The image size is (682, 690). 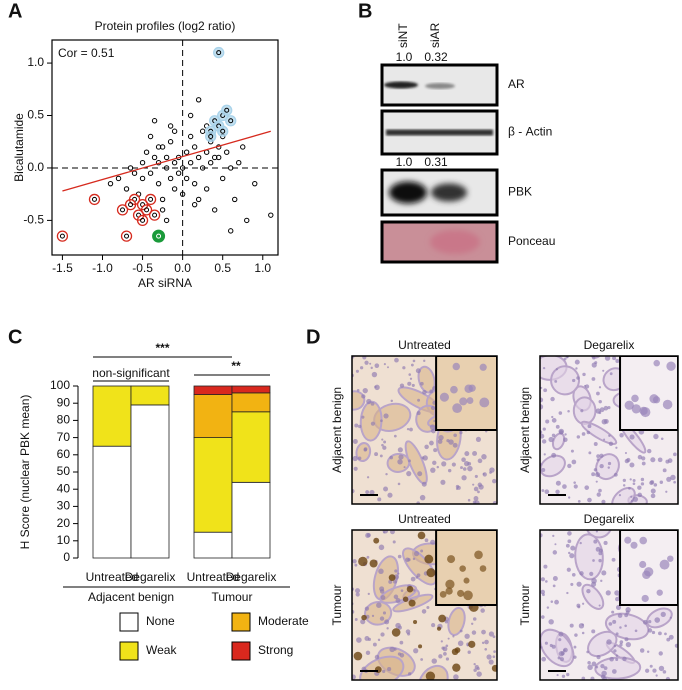 What do you see at coordinates (162, 348) in the screenshot?
I see `sig-label: ***` at bounding box center [162, 348].